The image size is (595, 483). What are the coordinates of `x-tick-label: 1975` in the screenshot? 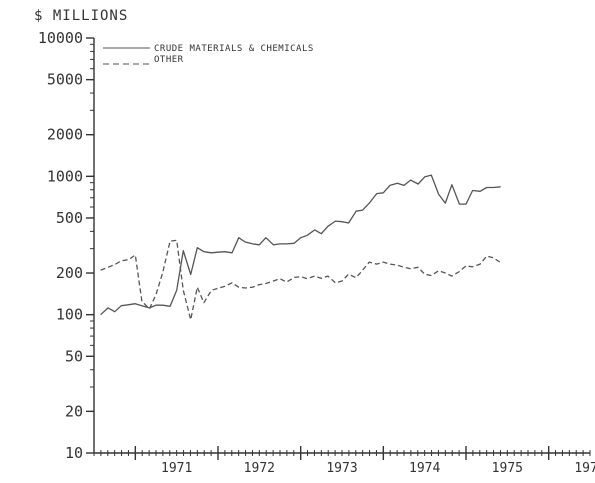 It's located at (507, 468).